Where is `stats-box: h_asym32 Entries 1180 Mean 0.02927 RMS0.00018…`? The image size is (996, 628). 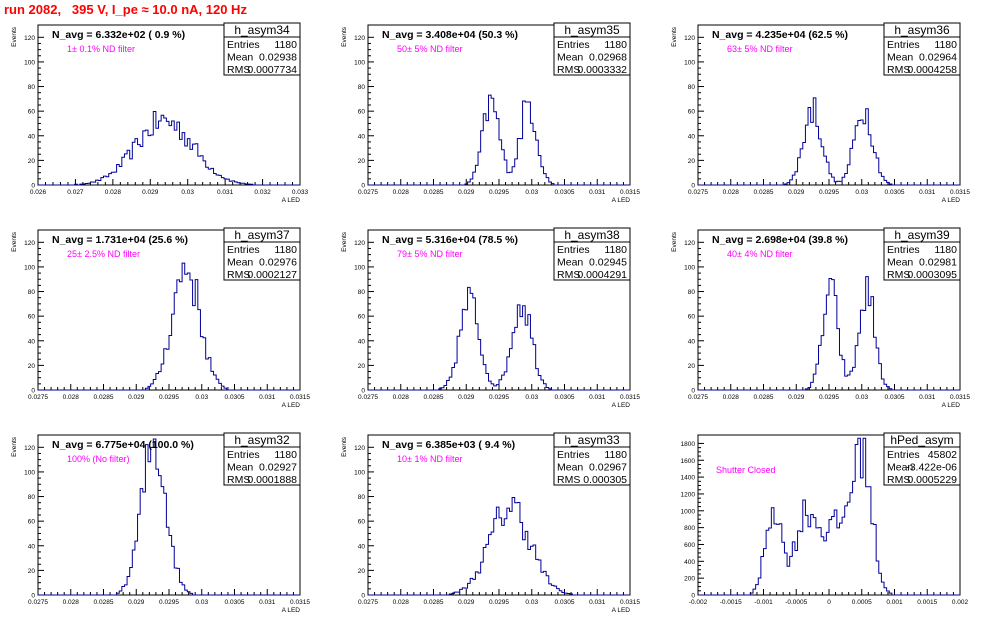
stats-box: h_asym32 Entries 1180 Mean 0.02927 RMS0.00018… is located at coordinates (262, 459).